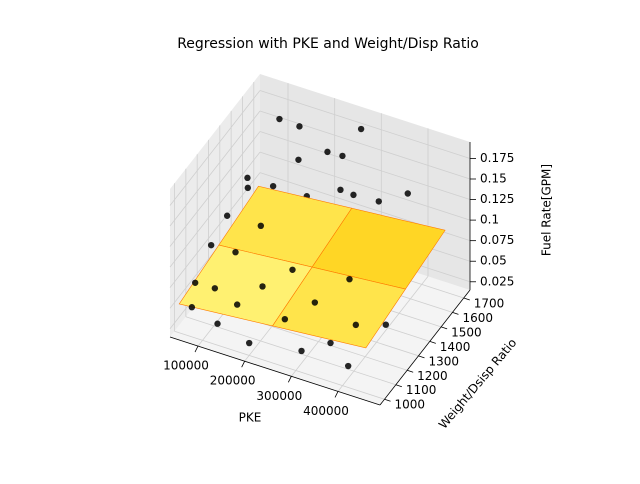  Describe the element at coordinates (250, 418) in the screenshot. I see `x-axis-label: PKE` at that location.